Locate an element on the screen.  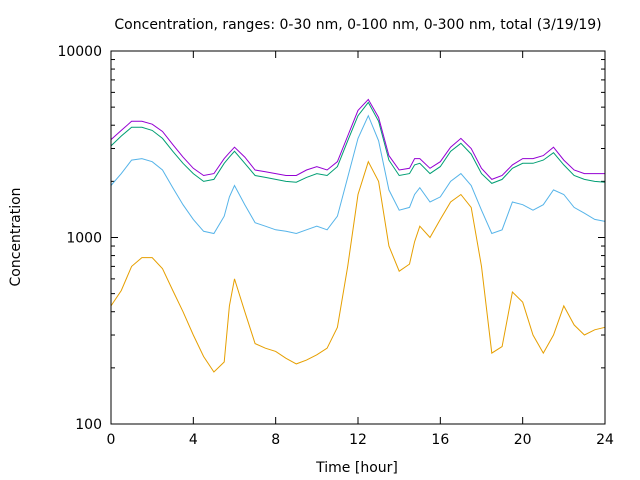
y-tick-label: 100 is located at coordinates (88, 425).